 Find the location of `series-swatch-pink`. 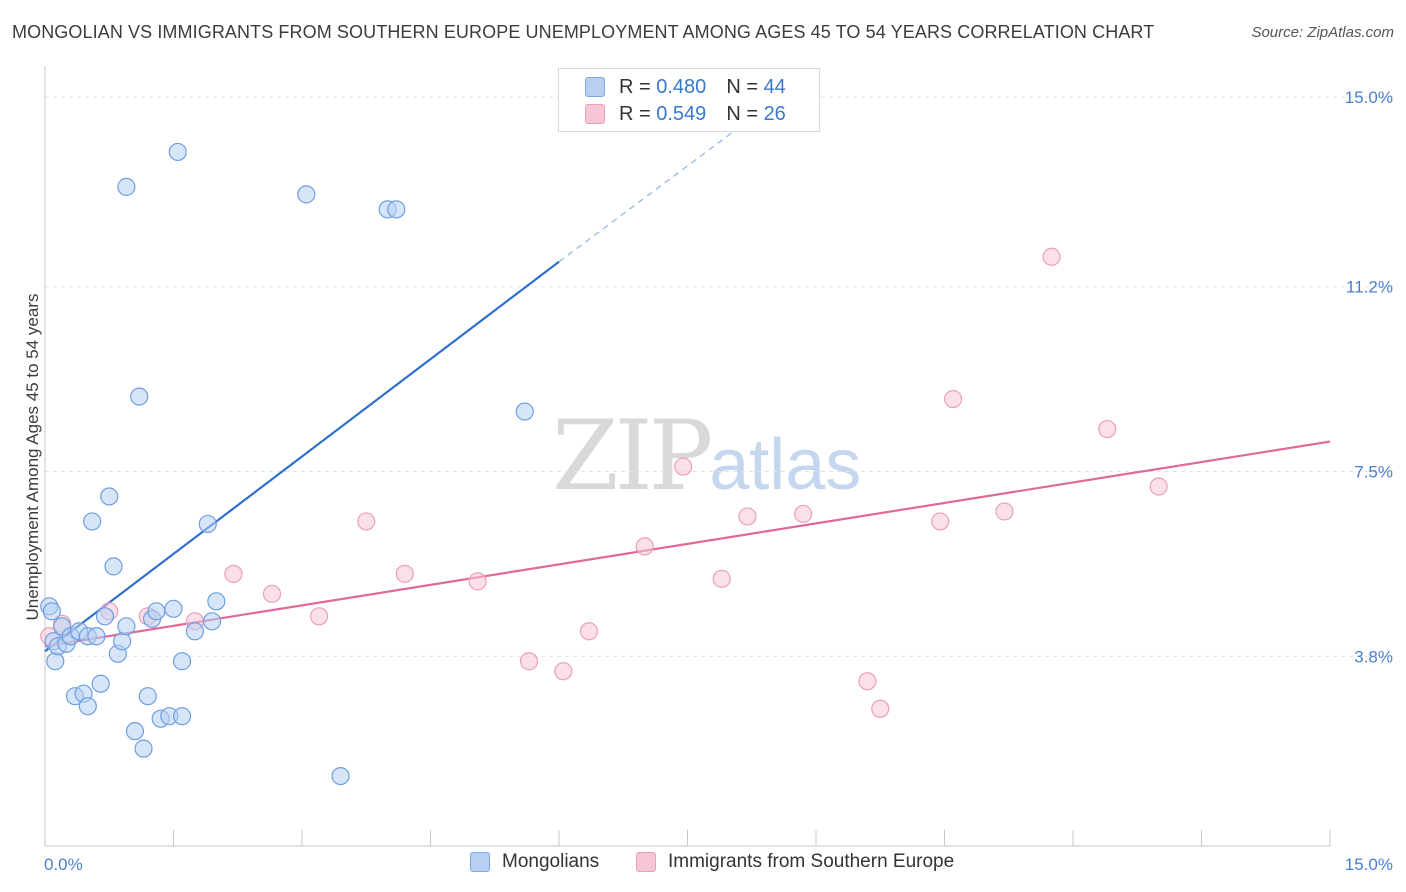

series-swatch-pink is located at coordinates (646, 862).